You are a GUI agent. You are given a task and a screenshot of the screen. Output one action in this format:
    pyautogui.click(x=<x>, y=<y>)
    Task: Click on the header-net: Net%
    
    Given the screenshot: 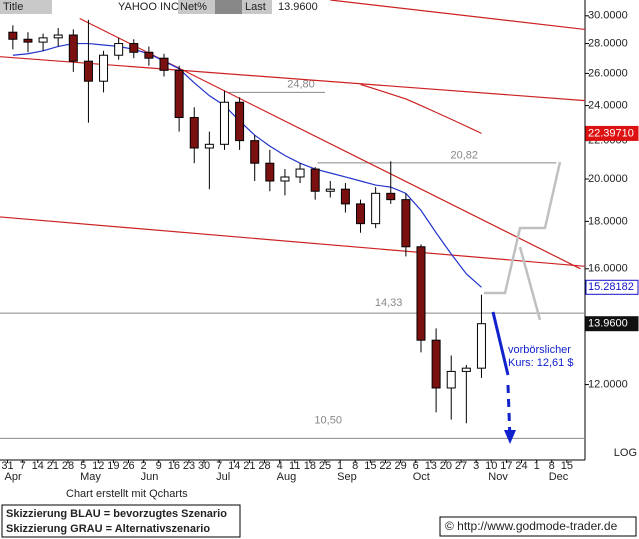 What is the action you would take?
    pyautogui.click(x=193, y=7)
    